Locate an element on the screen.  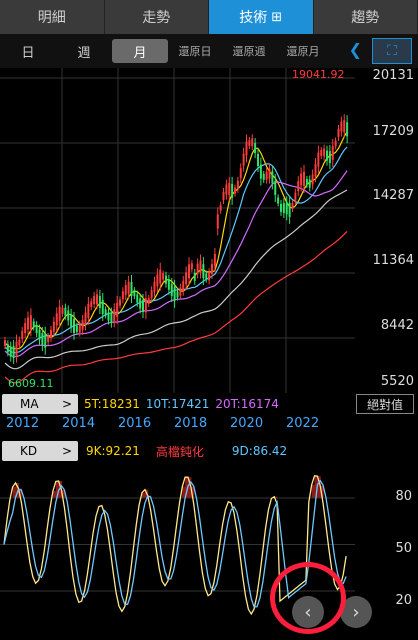
kd-selector-button: KD > is located at coordinates (40, 451).